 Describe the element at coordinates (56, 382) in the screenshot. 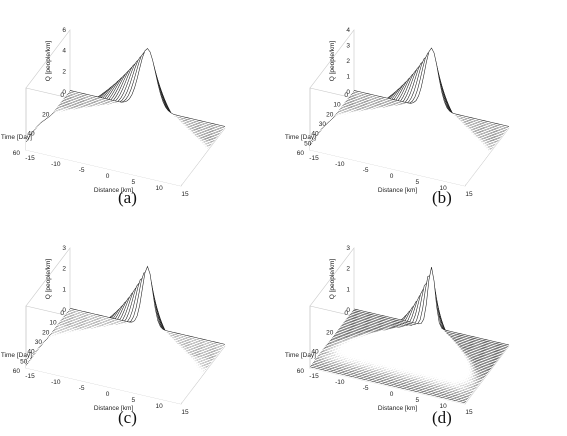

I see `x-tick-label-c: -10` at that location.